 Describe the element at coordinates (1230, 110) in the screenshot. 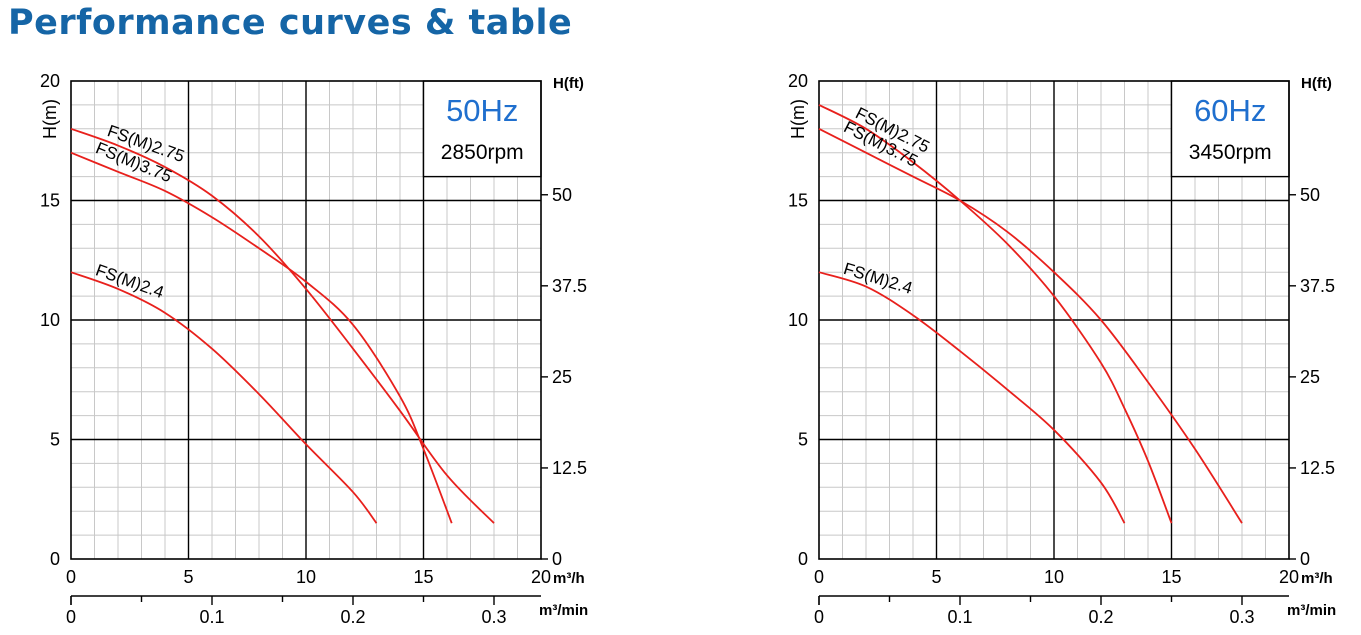

I see `frequency-label: 60Hz` at that location.